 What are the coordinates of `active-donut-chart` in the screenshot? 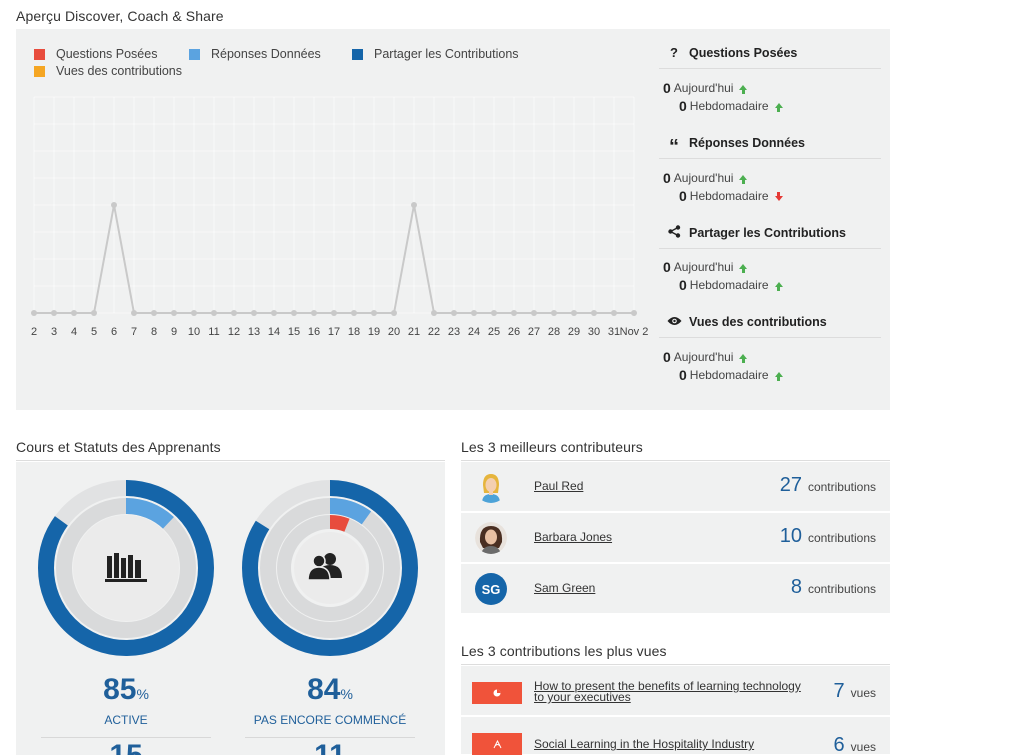 It's located at (126, 568).